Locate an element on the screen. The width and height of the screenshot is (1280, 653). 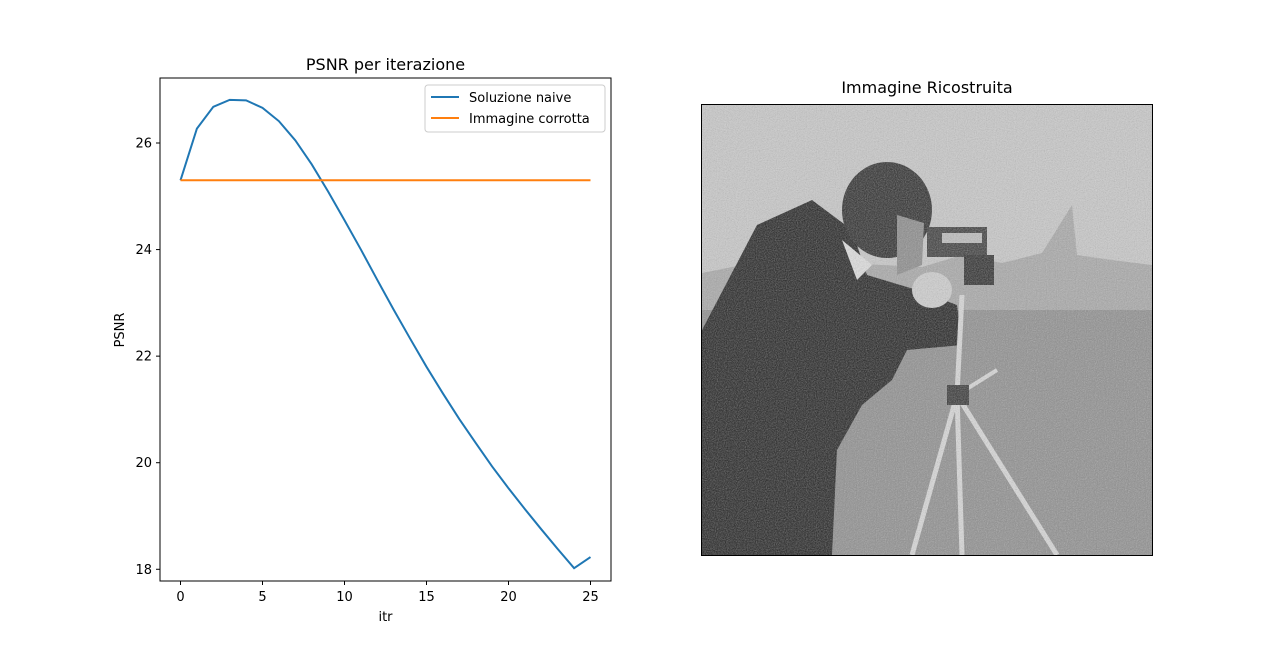
x-tick-label: 5 is located at coordinates (262, 597).